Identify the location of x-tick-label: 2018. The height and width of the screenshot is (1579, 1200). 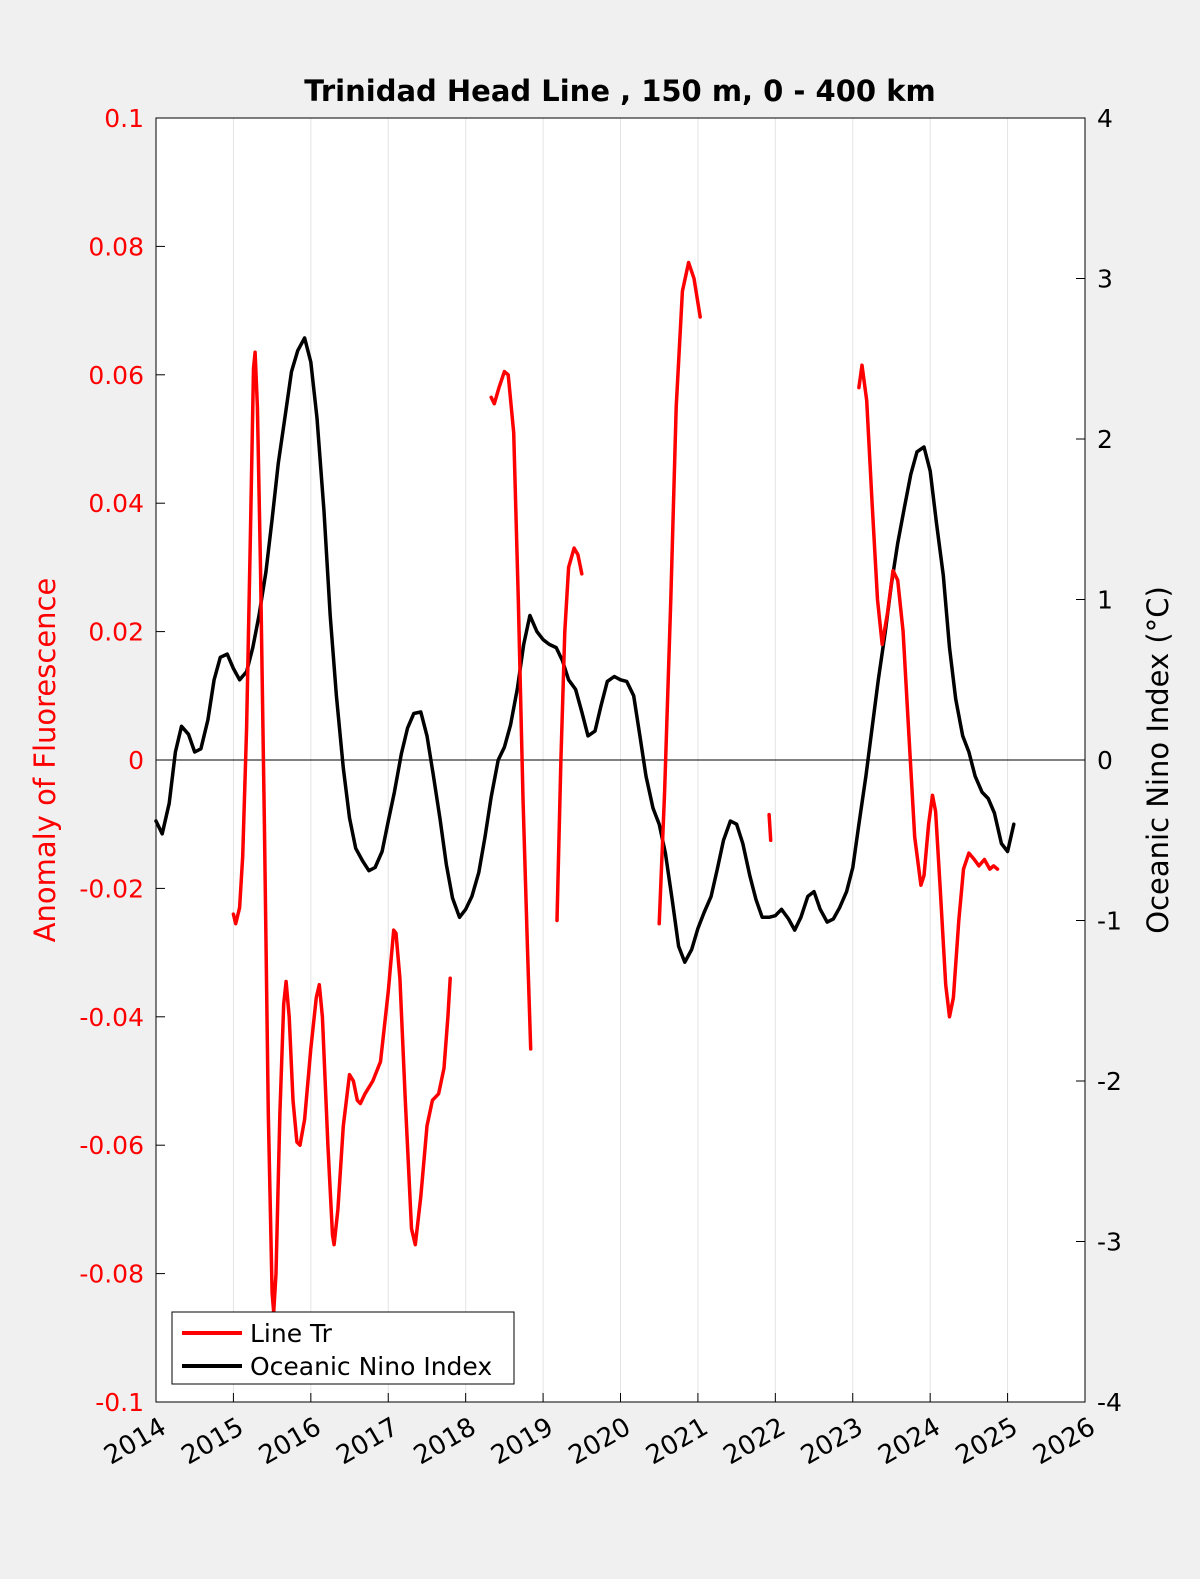
(445, 1441).